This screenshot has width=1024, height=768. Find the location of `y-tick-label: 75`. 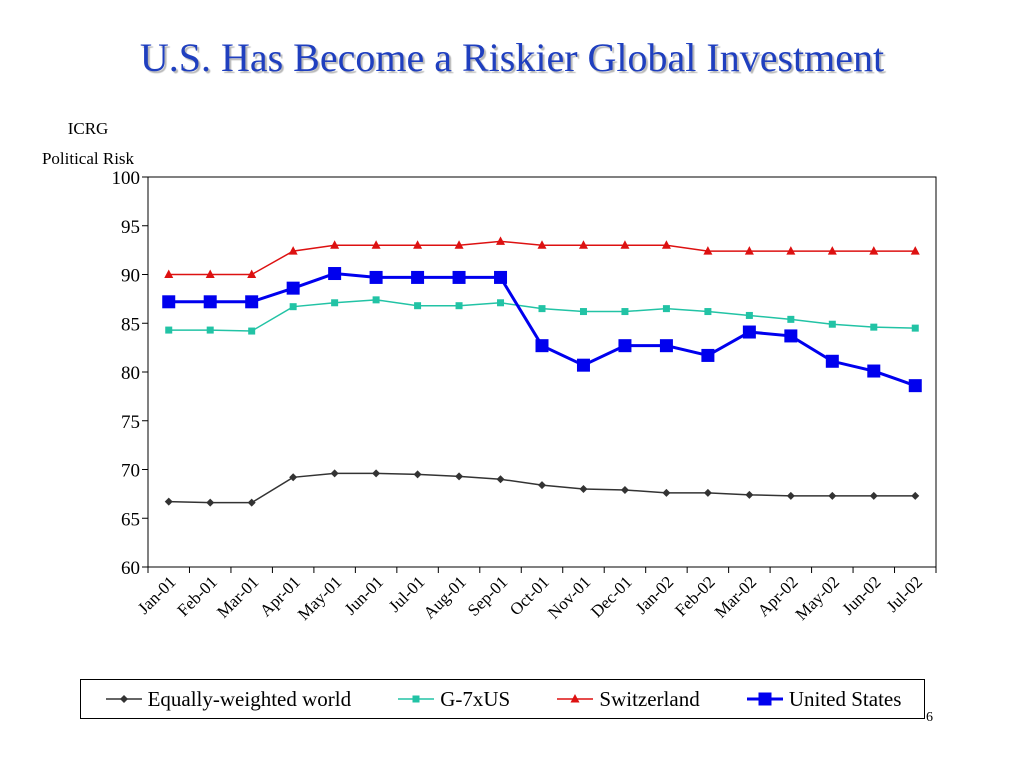

y-tick-label: 75 is located at coordinates (130, 422).